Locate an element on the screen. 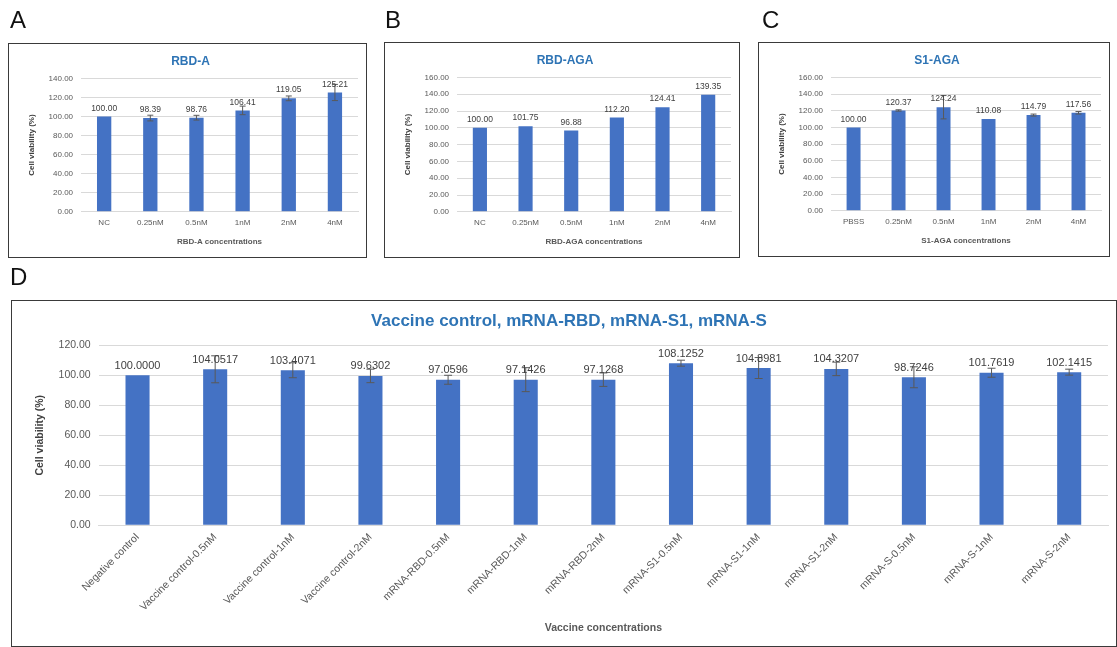 The image size is (1117, 647). data-label: 98.7246 is located at coordinates (914, 366).